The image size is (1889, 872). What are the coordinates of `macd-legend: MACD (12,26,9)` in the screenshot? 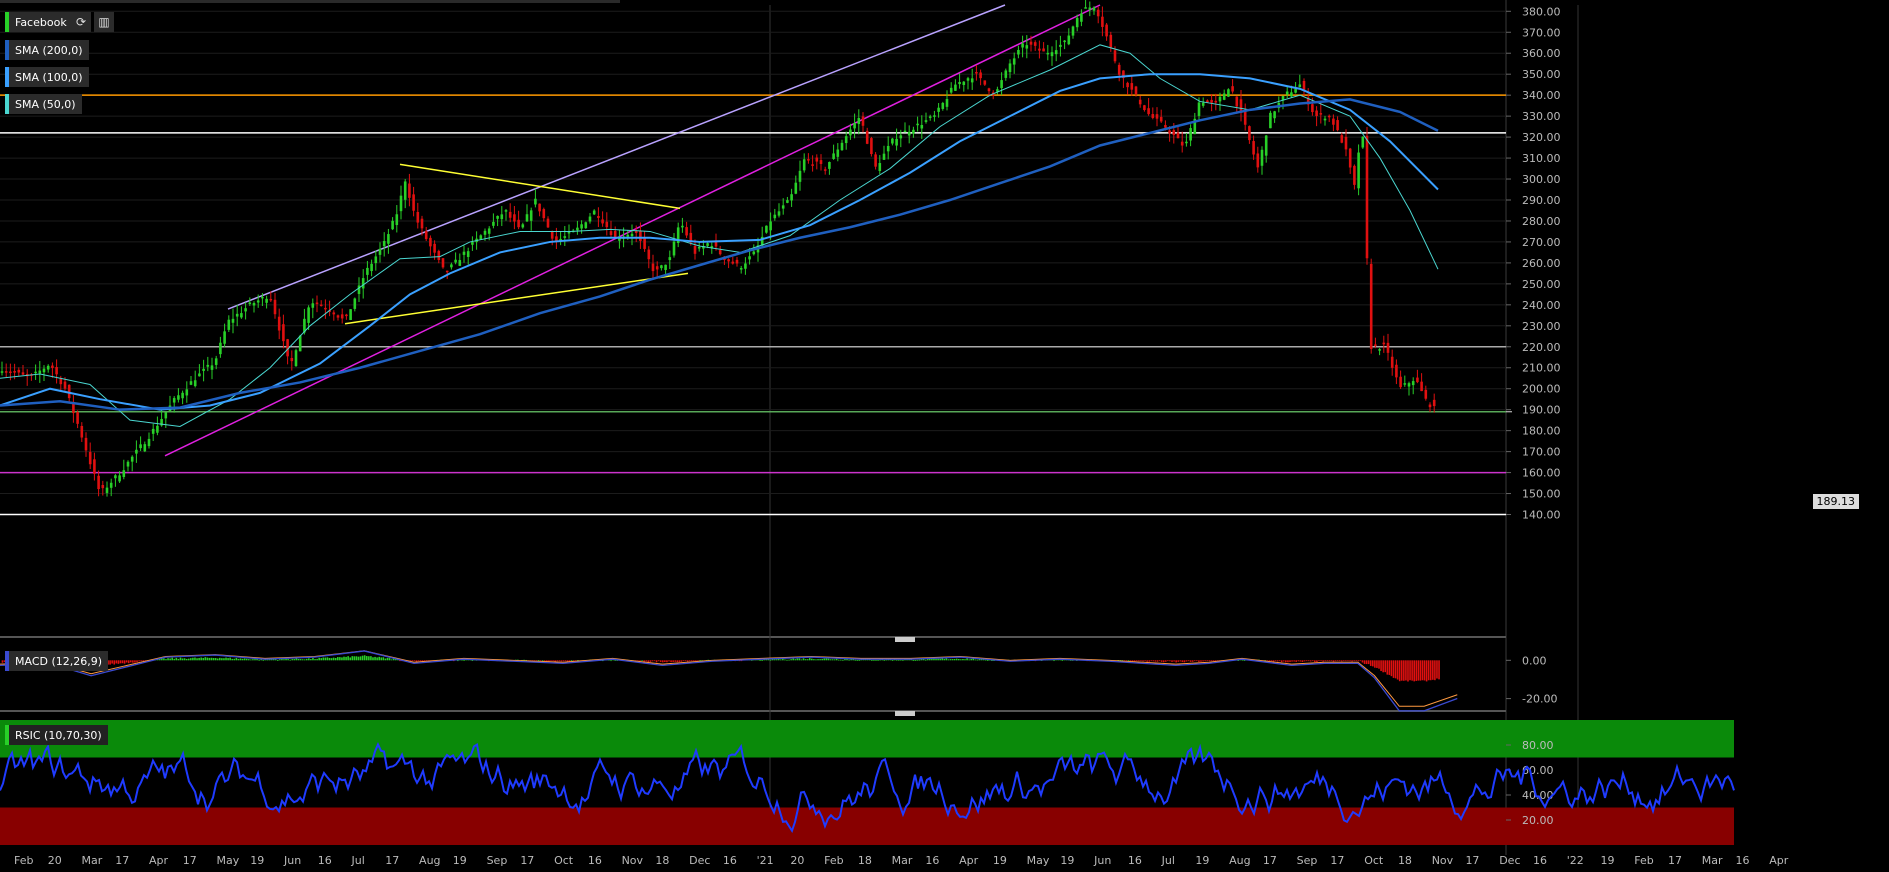 It's located at (57, 661).